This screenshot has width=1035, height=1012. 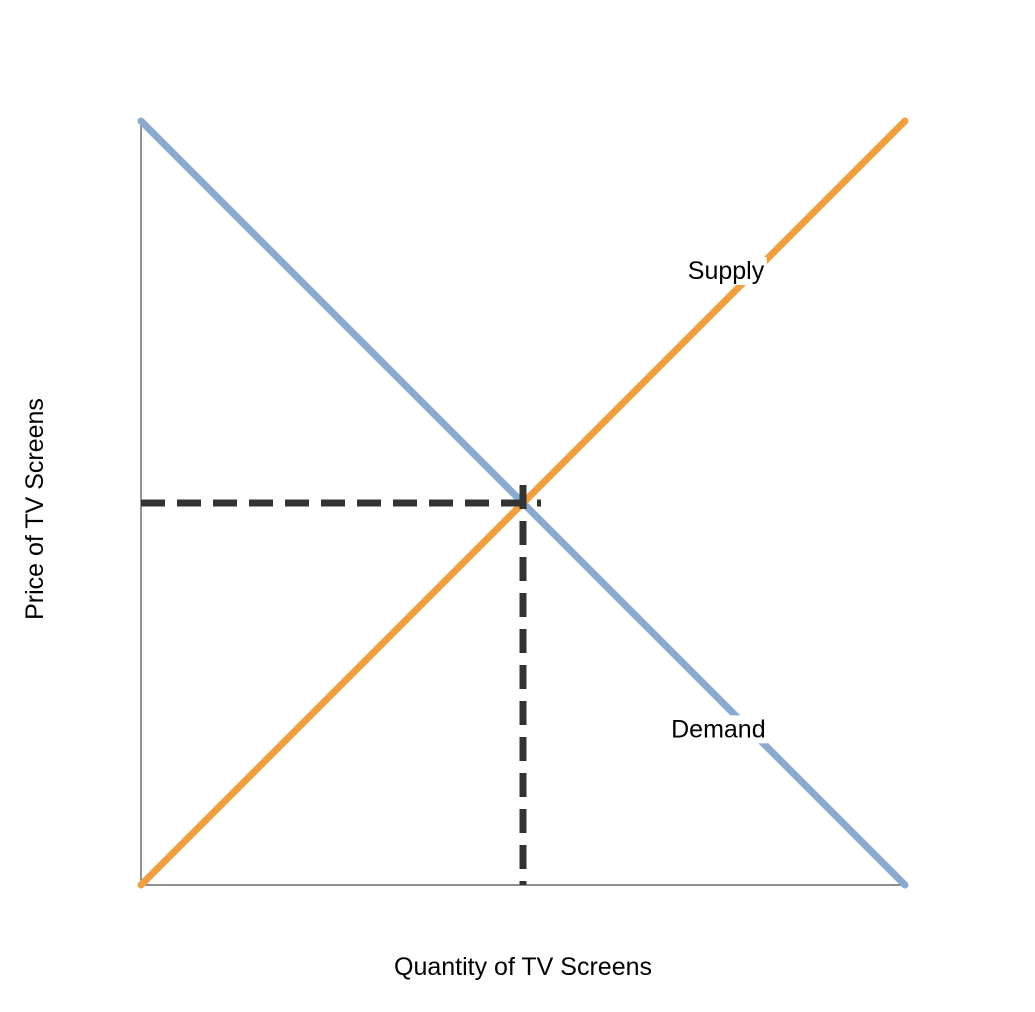 What do you see at coordinates (35, 509) in the screenshot?
I see `y-axis-label: Price of TV Screens` at bounding box center [35, 509].